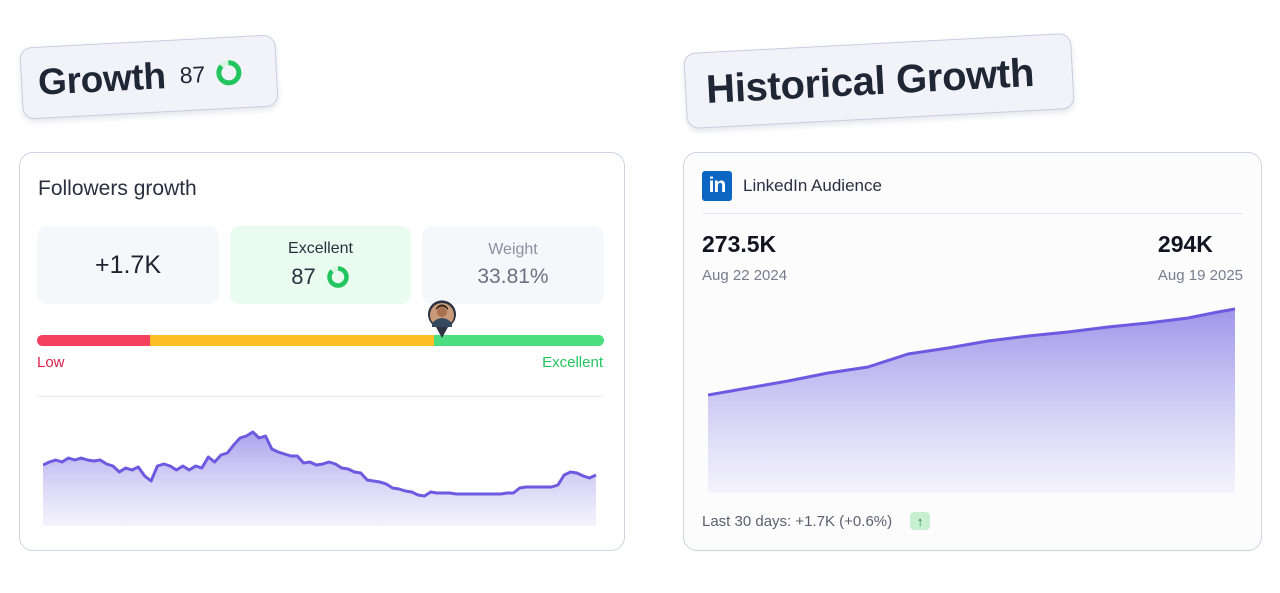 The height and width of the screenshot is (593, 1280). What do you see at coordinates (303, 276) in the screenshot?
I see `rating-score: 87` at bounding box center [303, 276].